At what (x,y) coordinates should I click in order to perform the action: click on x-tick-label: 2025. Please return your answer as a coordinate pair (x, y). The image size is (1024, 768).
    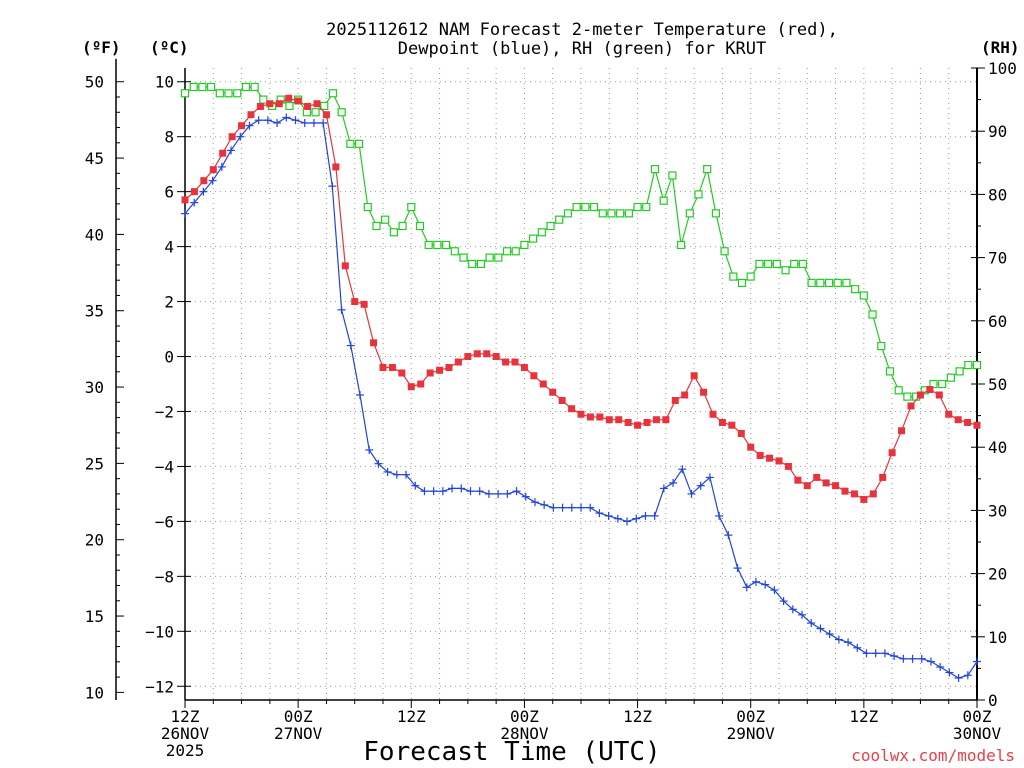
    Looking at the image, I should click on (185, 750).